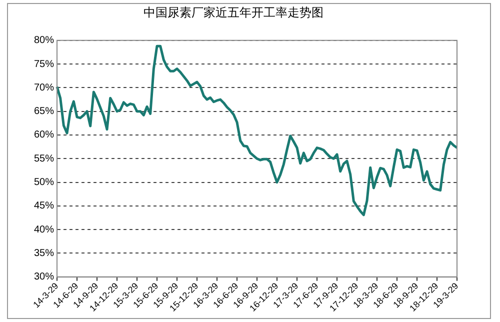 The image size is (500, 322). Describe the element at coordinates (44, 135) in the screenshot. I see `y-tick-label: 60%` at that location.